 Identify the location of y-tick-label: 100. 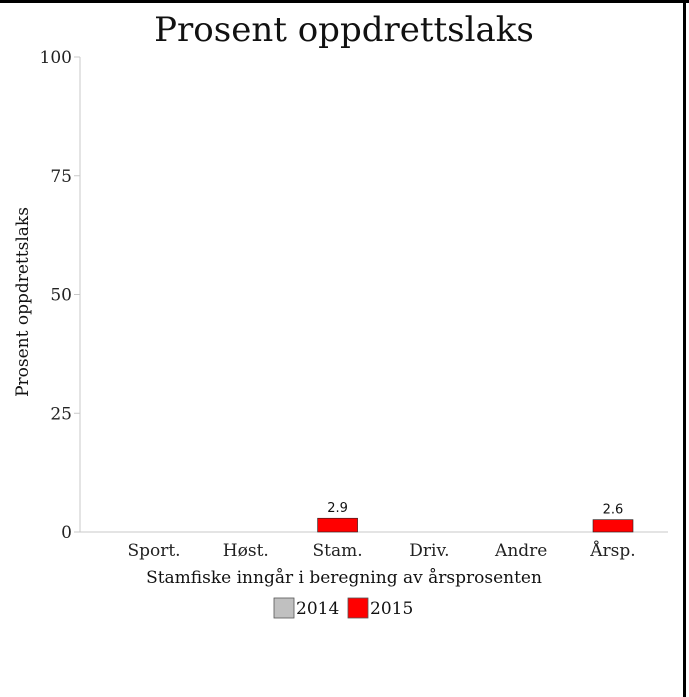
(56, 58).